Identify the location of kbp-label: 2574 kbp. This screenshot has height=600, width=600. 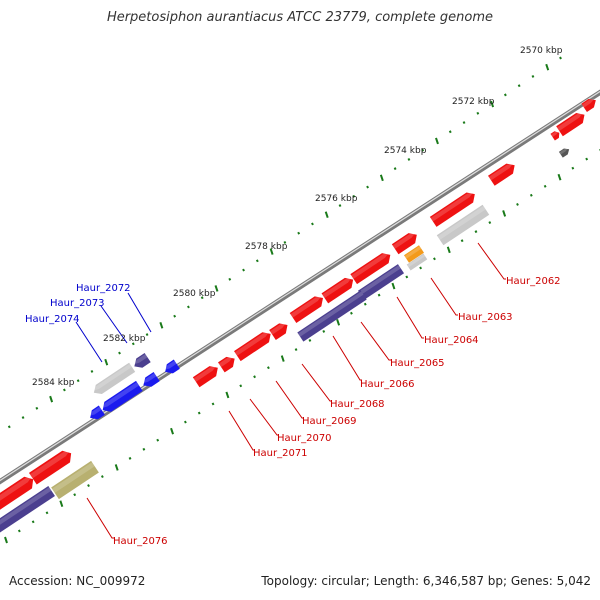
(405, 151).